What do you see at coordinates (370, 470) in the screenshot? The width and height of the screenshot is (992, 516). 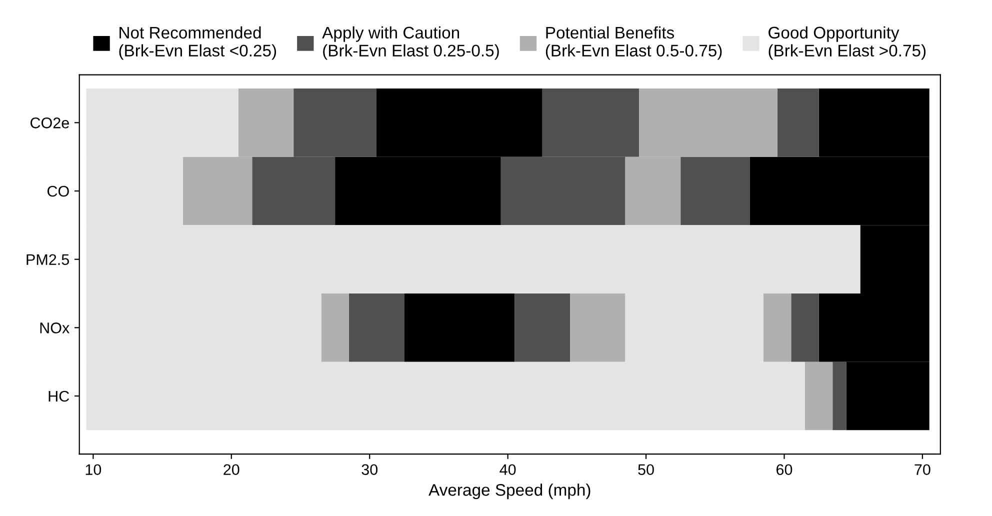 I see `x-tick-label: 30` at bounding box center [370, 470].